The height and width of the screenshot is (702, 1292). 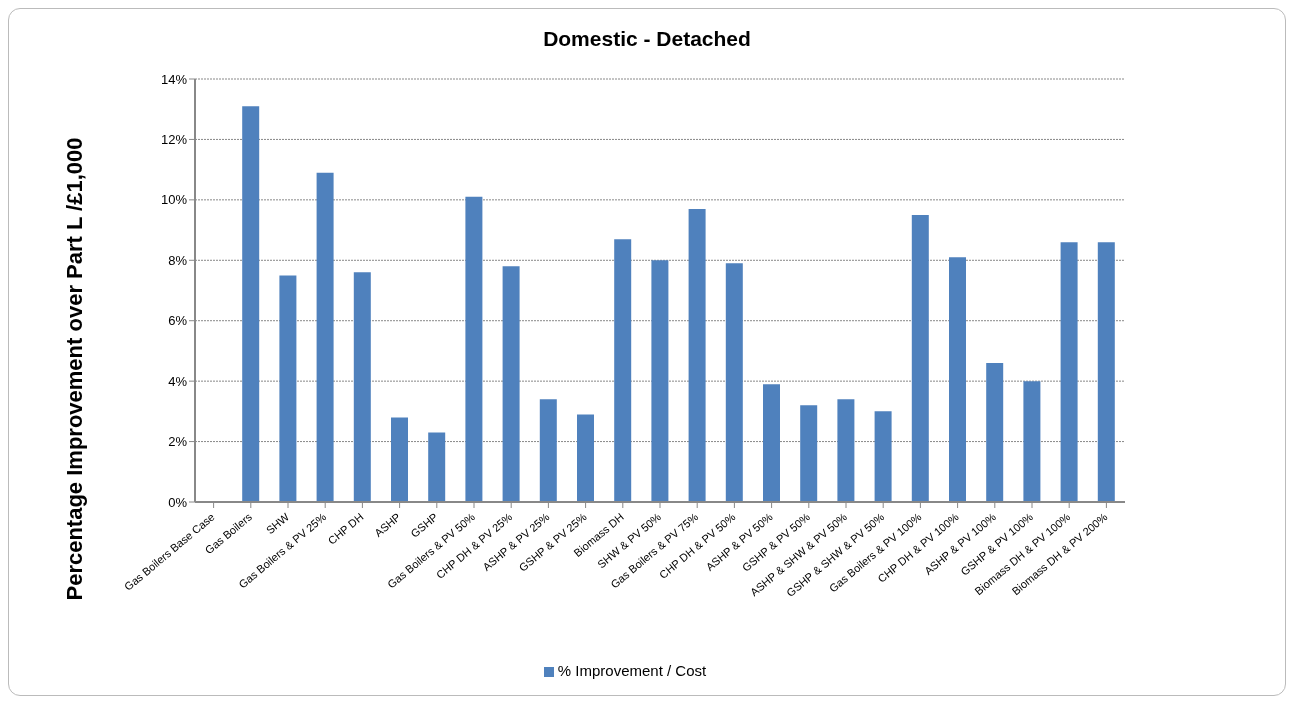 What do you see at coordinates (174, 200) in the screenshot?
I see `y-tick-label: 10%` at bounding box center [174, 200].